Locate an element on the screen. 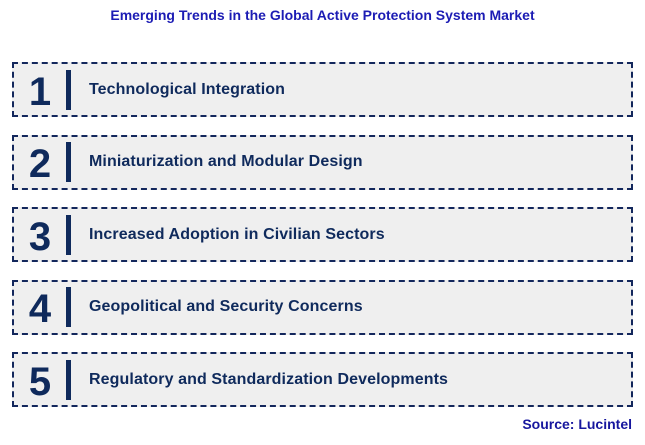 This screenshot has height=445, width=645. trend-item-1: 1 Technological Integration is located at coordinates (322, 89).